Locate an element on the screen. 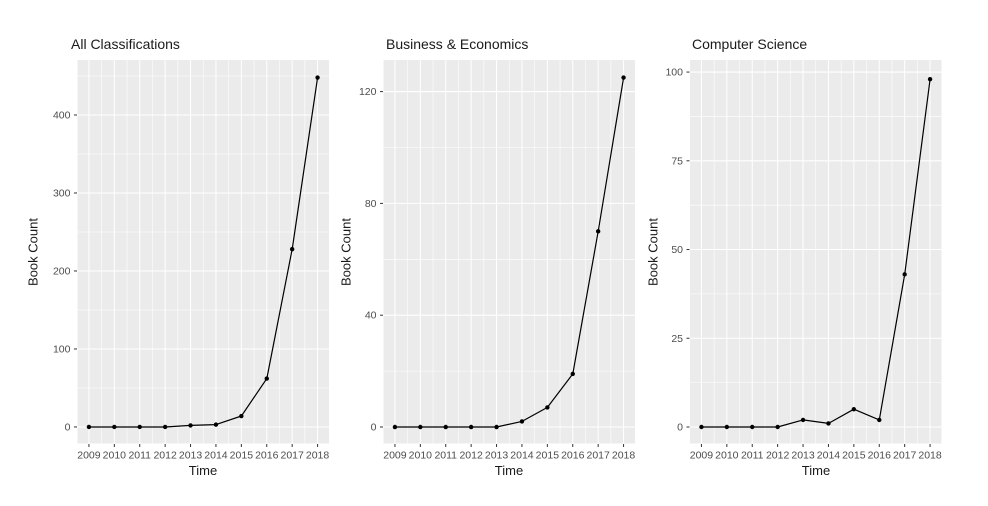  chart-1-x-tick-label: 2014 is located at coordinates (216, 456).